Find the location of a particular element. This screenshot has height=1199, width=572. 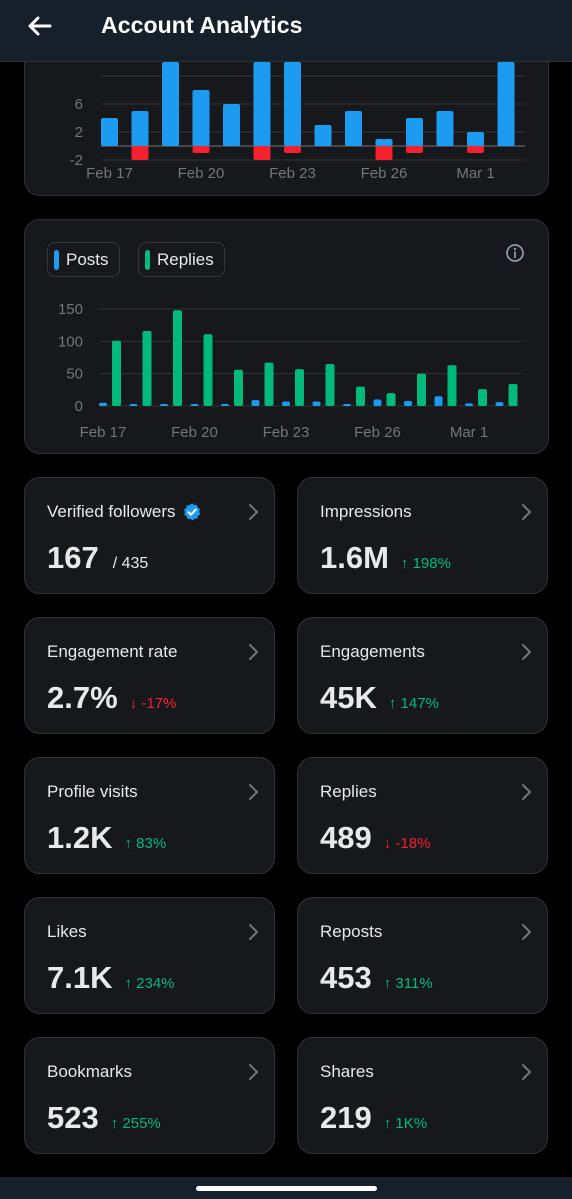

metric-value-row: 45K ↑ 147% is located at coordinates (379, 698).